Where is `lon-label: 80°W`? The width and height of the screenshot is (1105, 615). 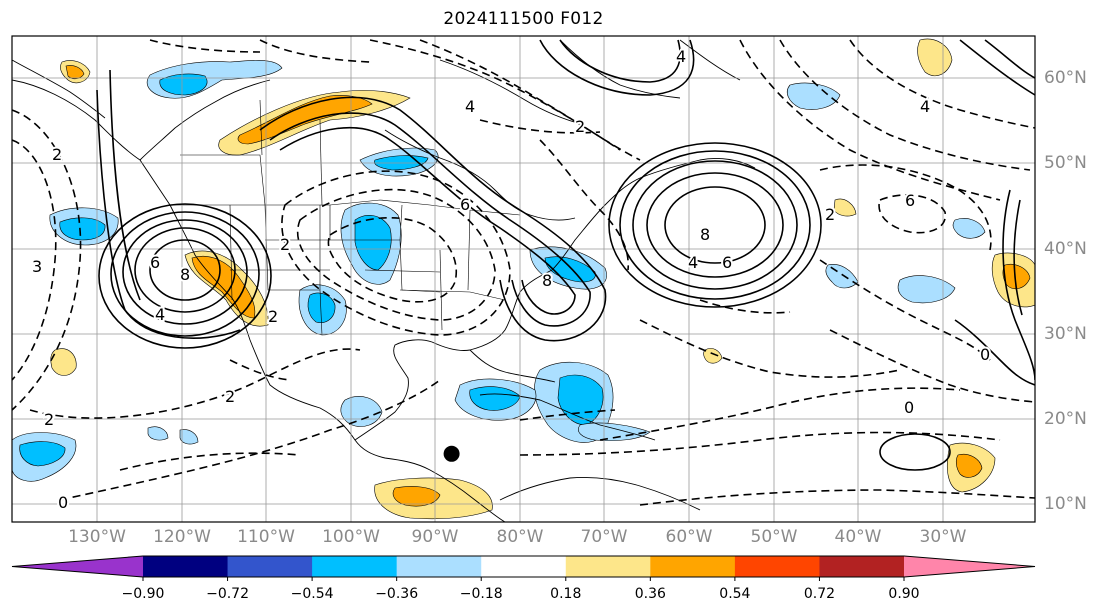 lon-label: 80°W is located at coordinates (520, 537).